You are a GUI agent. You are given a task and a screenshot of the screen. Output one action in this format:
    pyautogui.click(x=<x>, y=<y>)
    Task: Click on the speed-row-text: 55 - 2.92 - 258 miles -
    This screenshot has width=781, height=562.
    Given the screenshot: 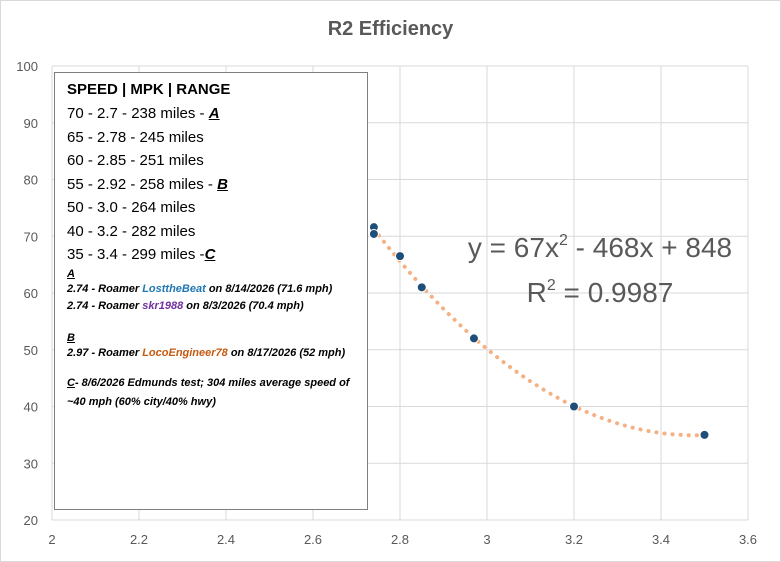 What is the action you would take?
    pyautogui.click(x=142, y=184)
    